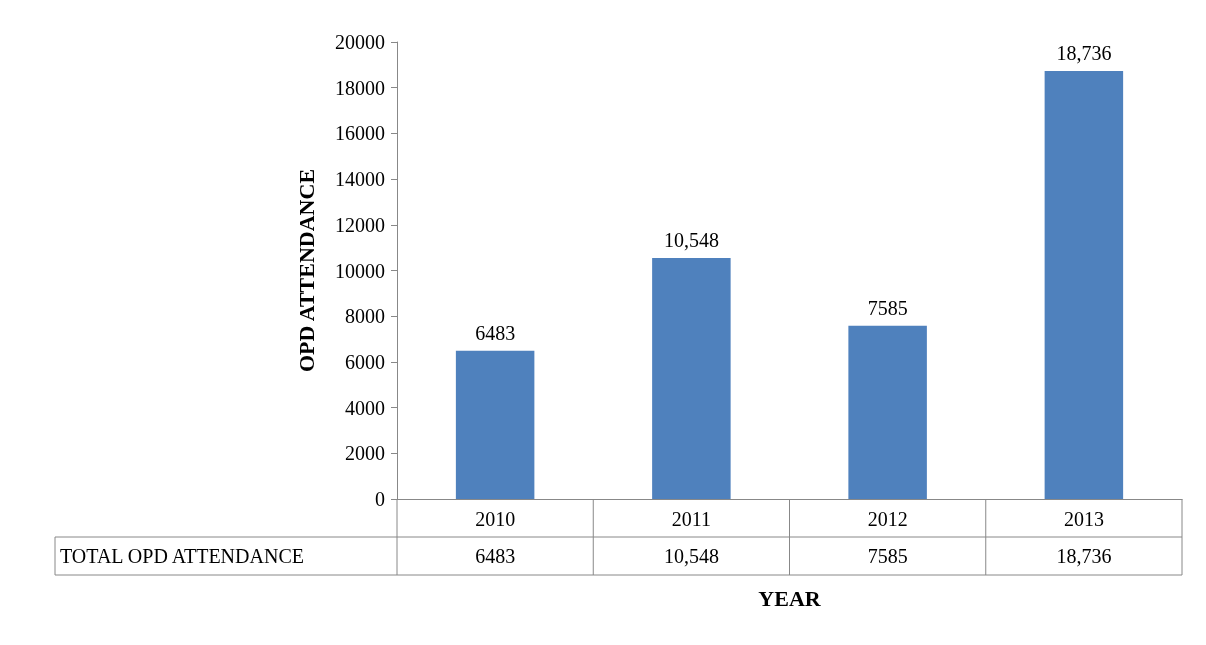  What do you see at coordinates (360, 133) in the screenshot?
I see `y-tick-label: 16000` at bounding box center [360, 133].